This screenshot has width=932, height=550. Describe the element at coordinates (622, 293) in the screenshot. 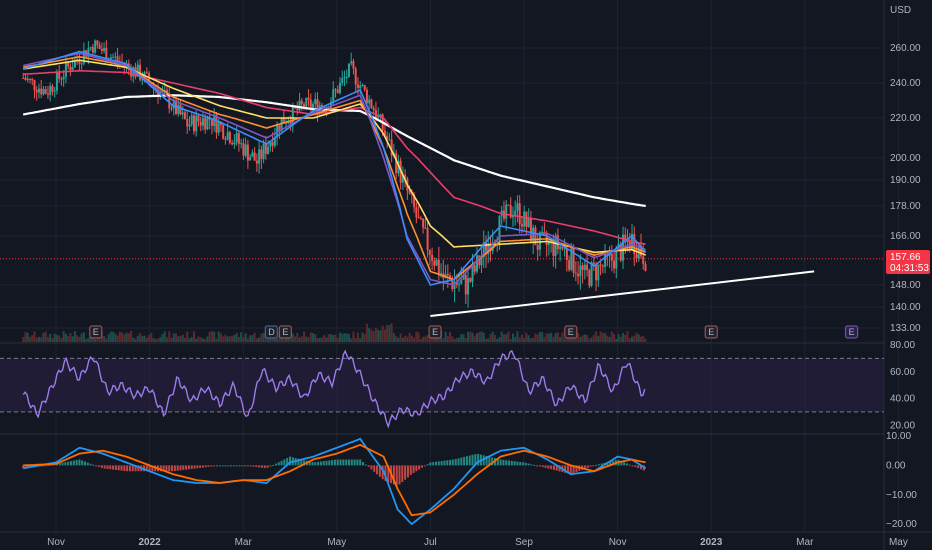

I see `support-trendline` at that location.